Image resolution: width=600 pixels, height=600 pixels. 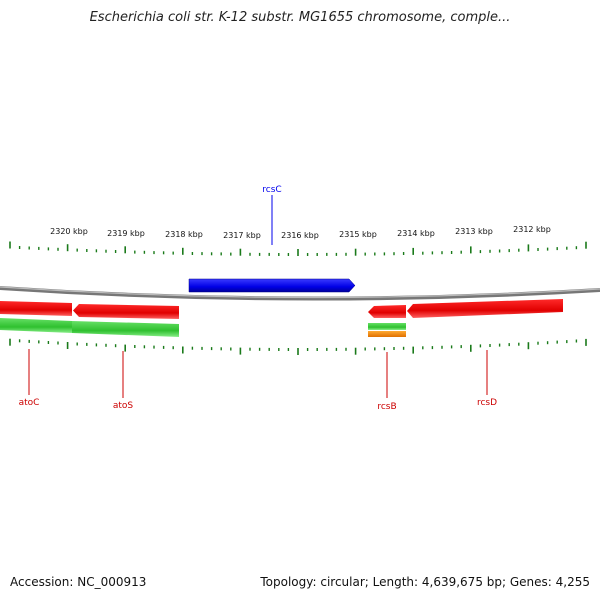 I want to click on gene-rcsB, so click(x=387, y=311).